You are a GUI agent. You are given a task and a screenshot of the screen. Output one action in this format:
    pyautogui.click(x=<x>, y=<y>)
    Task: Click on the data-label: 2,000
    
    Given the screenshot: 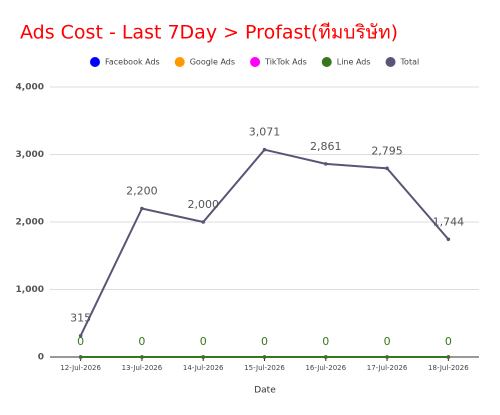 What is the action you would take?
    pyautogui.click(x=203, y=204)
    